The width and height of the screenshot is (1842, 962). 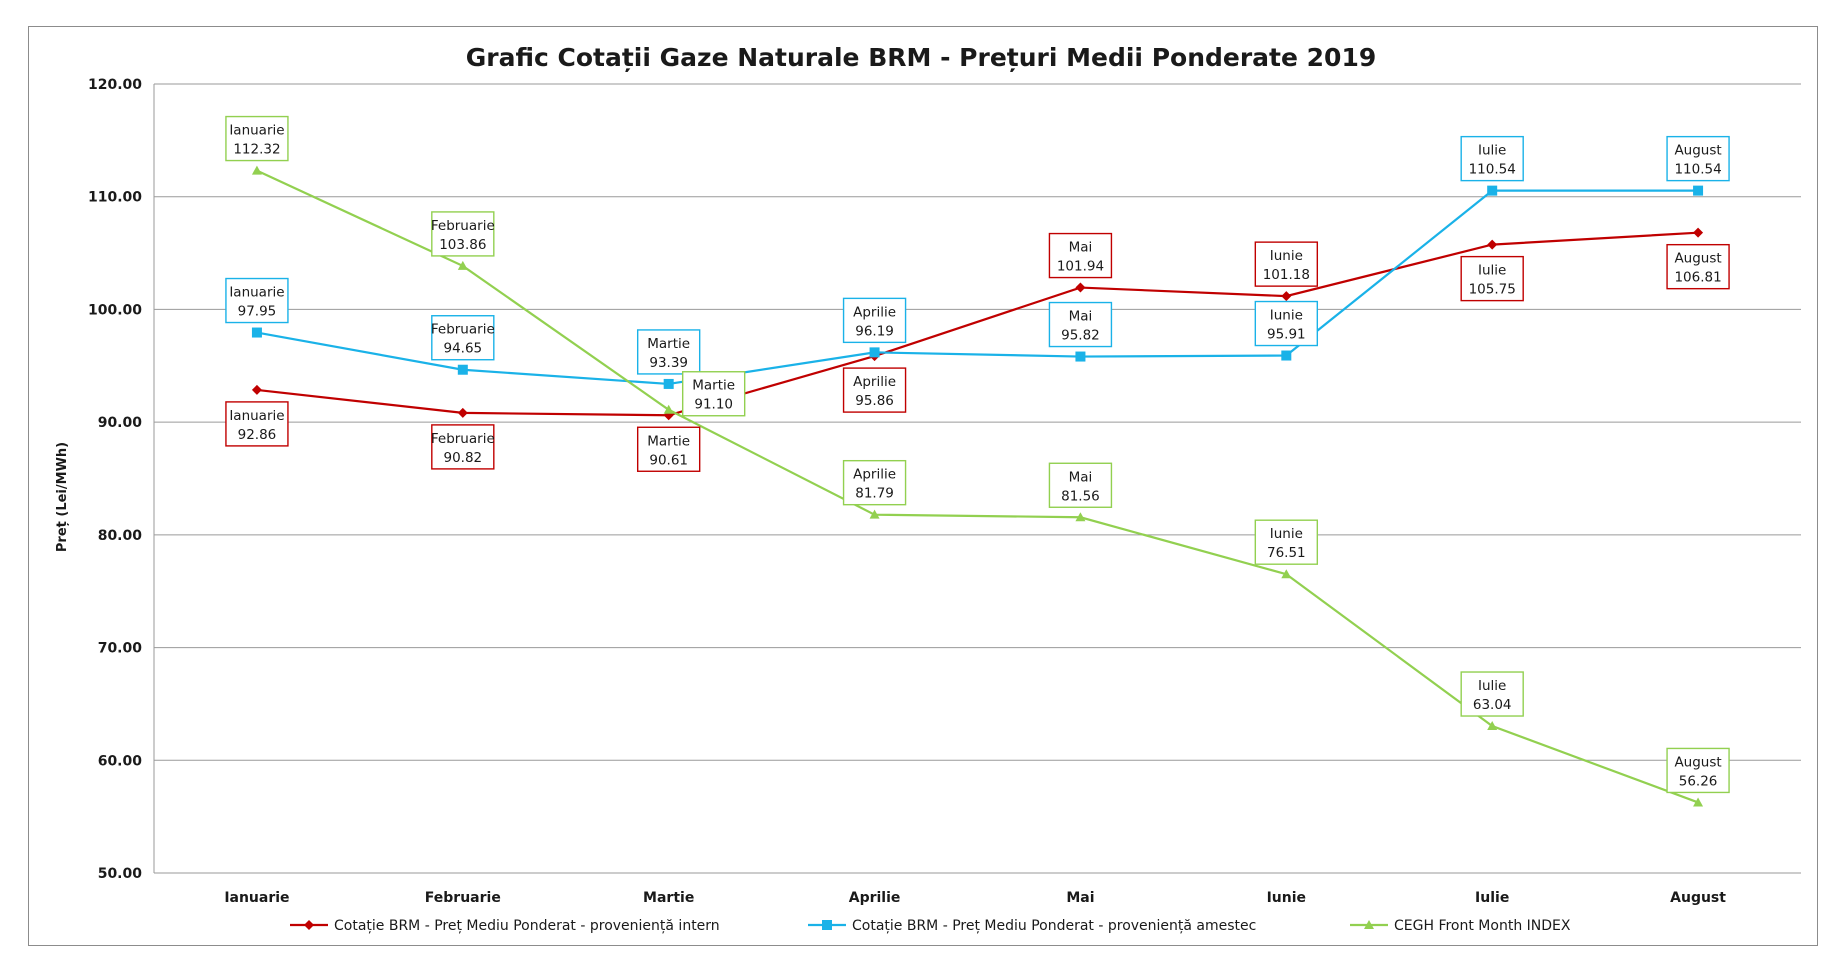 I want to click on y-tick-label: 90.00, so click(x=120, y=423).